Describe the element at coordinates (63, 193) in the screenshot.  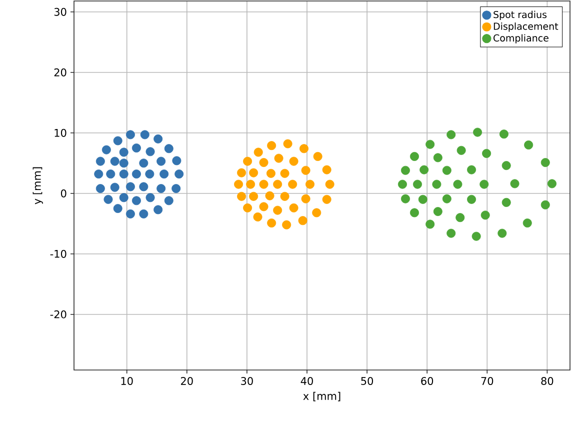
I see `y-tick-label: 0` at that location.